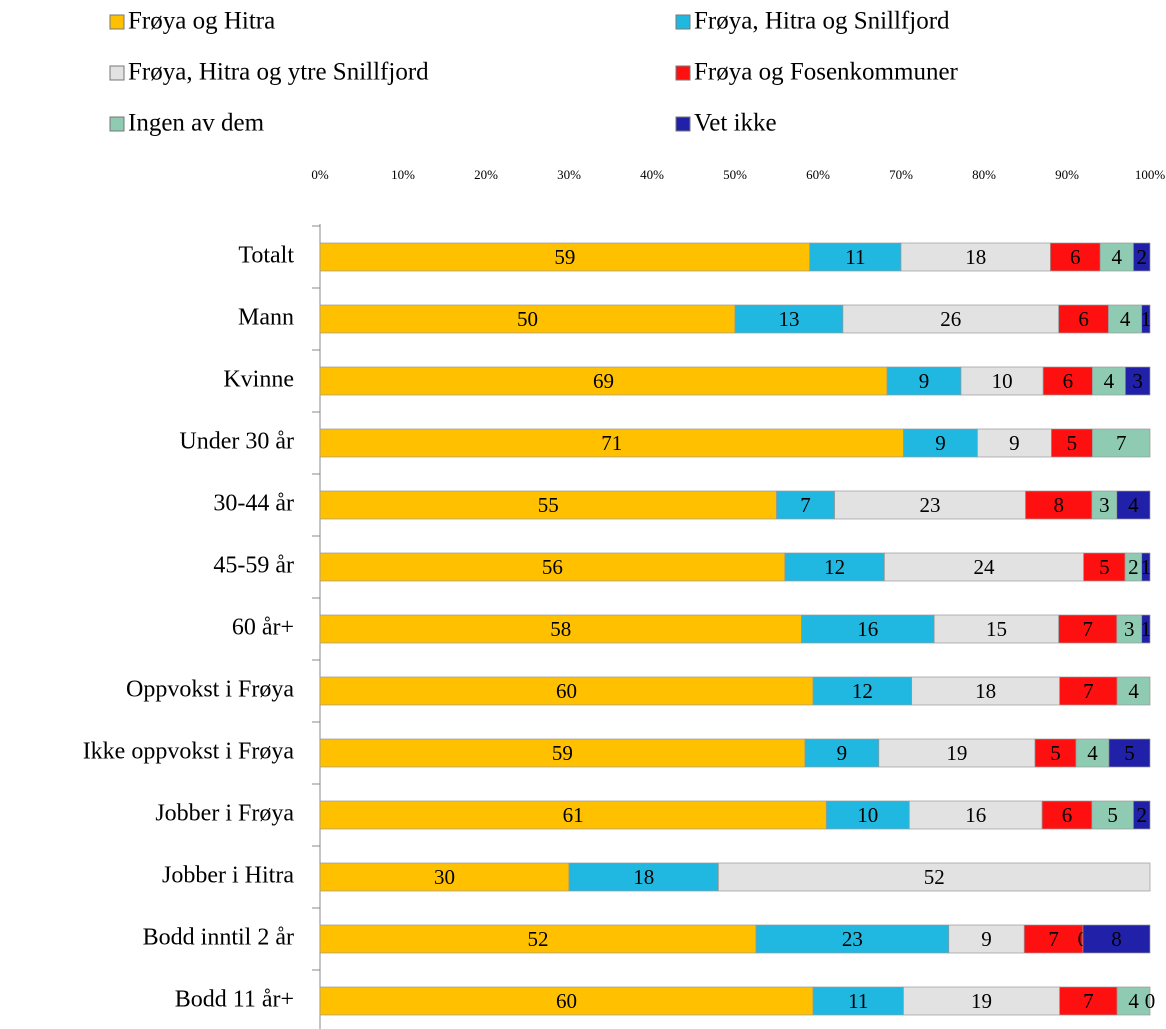 This screenshot has height=1029, width=1166. Describe the element at coordinates (228, 876) in the screenshot. I see `category-label: Jobber i Hitra` at that location.